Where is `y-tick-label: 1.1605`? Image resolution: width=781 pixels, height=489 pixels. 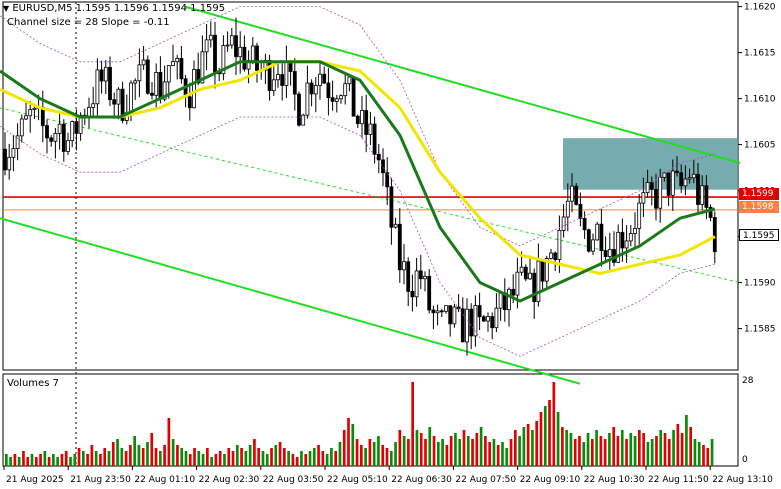 y-tick-label: 1.1605 is located at coordinates (760, 146).